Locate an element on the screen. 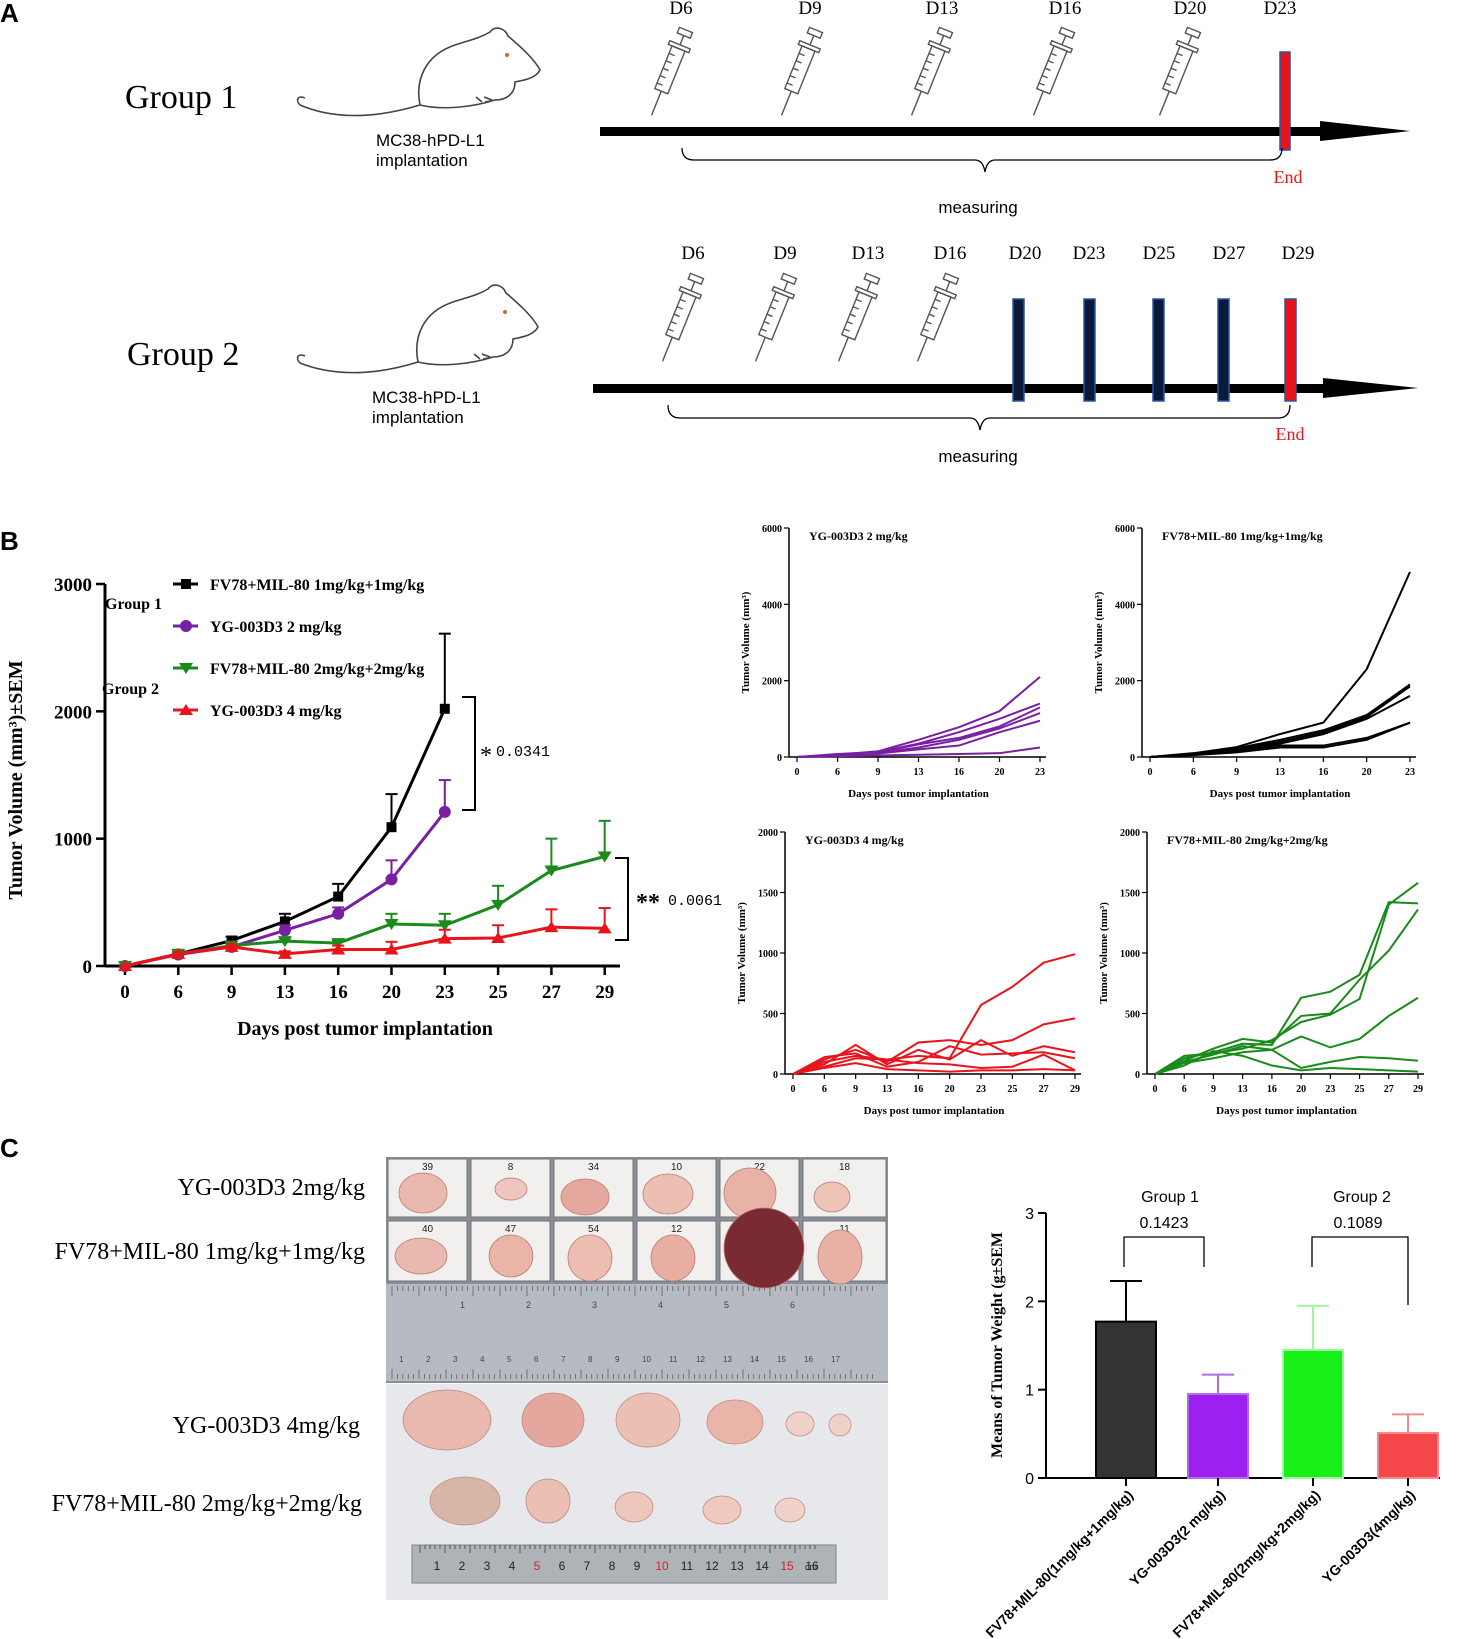 The width and height of the screenshot is (1477, 1639). sig-bracket-group2 is located at coordinates (622, 899).